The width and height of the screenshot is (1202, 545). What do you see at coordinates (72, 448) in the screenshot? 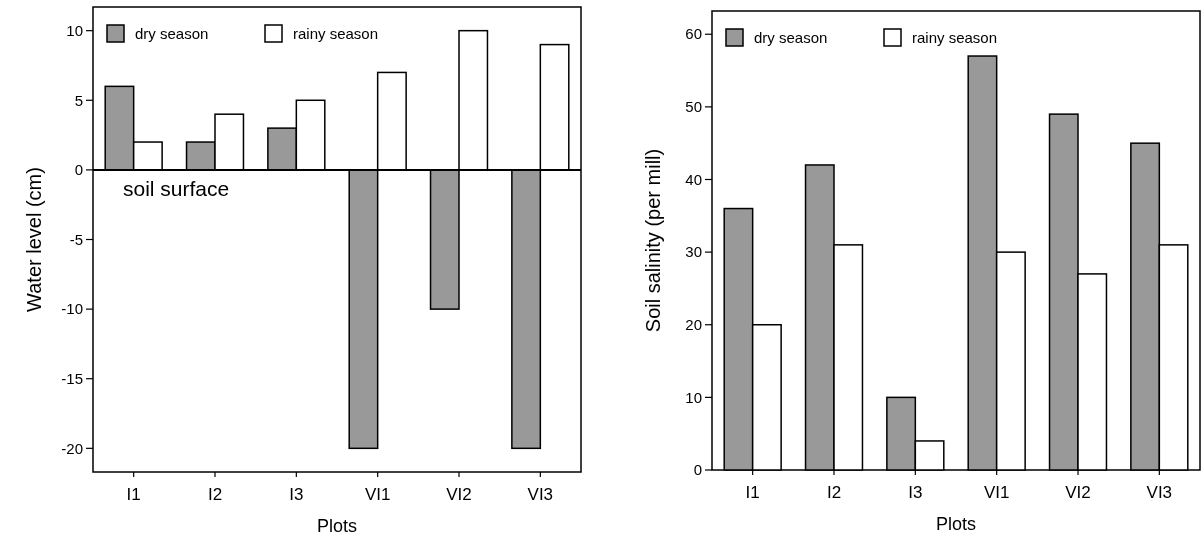
I see `y-tick-label: -20` at bounding box center [72, 448].